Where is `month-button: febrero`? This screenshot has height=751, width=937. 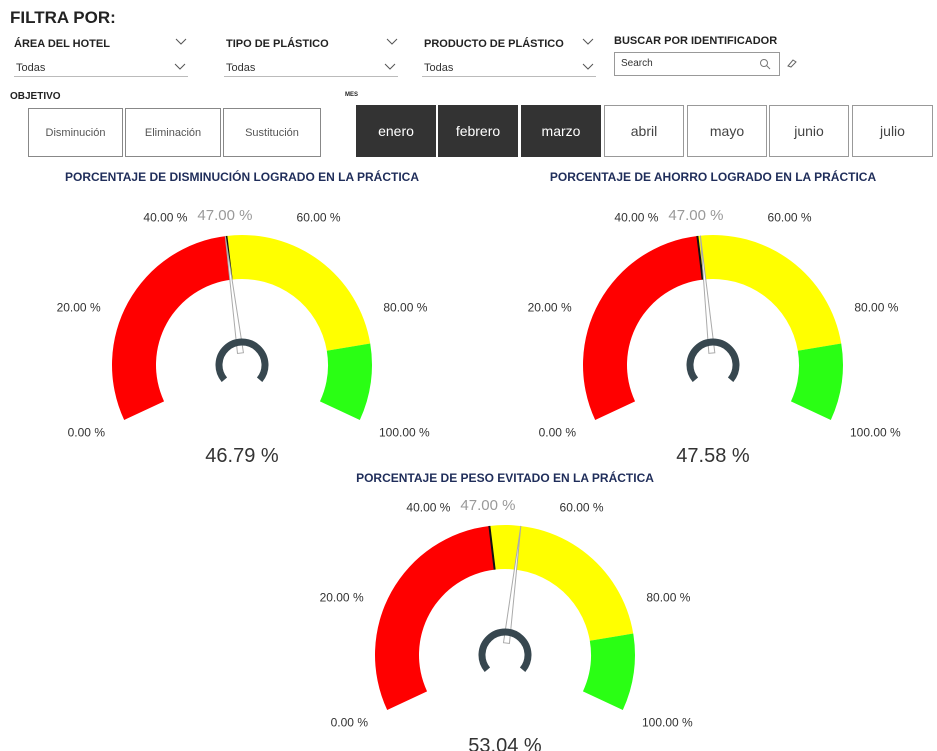
month-button: febrero is located at coordinates (478, 131).